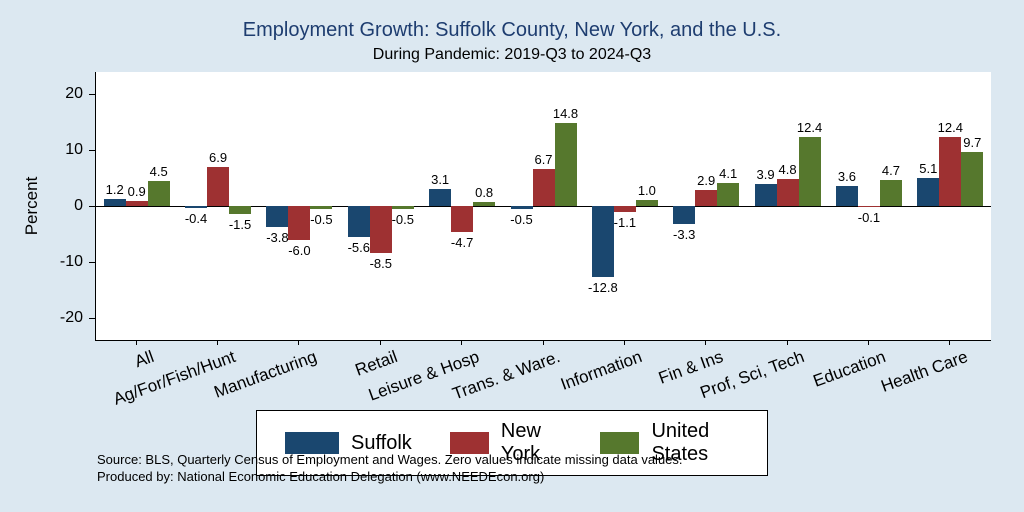 The height and width of the screenshot is (512, 1024). I want to click on bar-suffolk-information, so click(602, 242).